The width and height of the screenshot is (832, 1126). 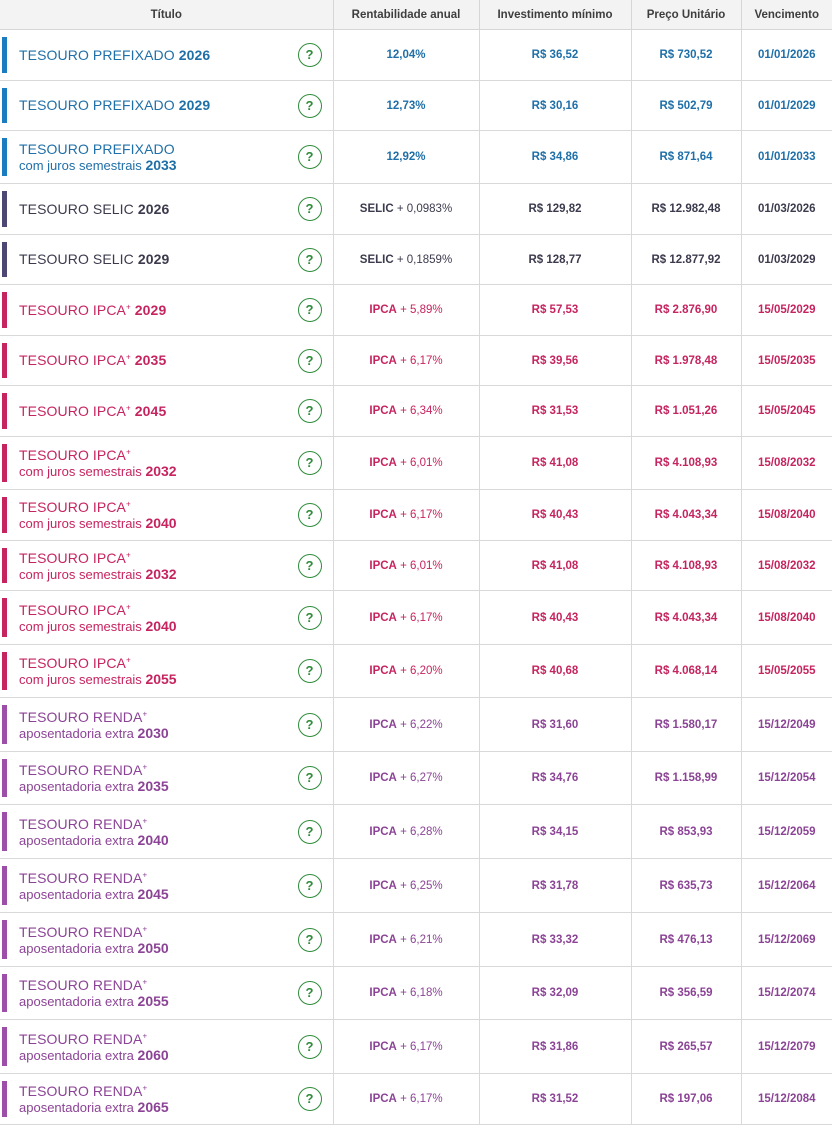 What do you see at coordinates (176, 610) in the screenshot?
I see `bond-name-line: TESOURO IPCA+` at bounding box center [176, 610].